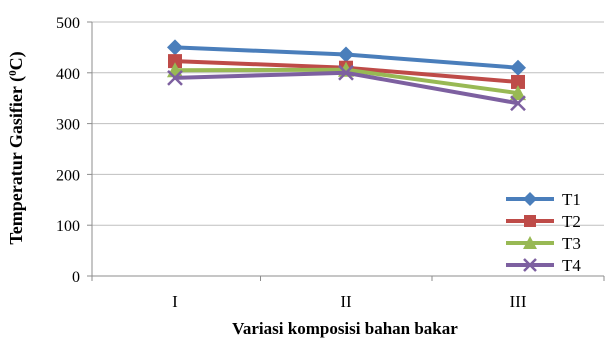 The height and width of the screenshot is (338, 606). I want to click on y-tick-label: 300, so click(68, 125).